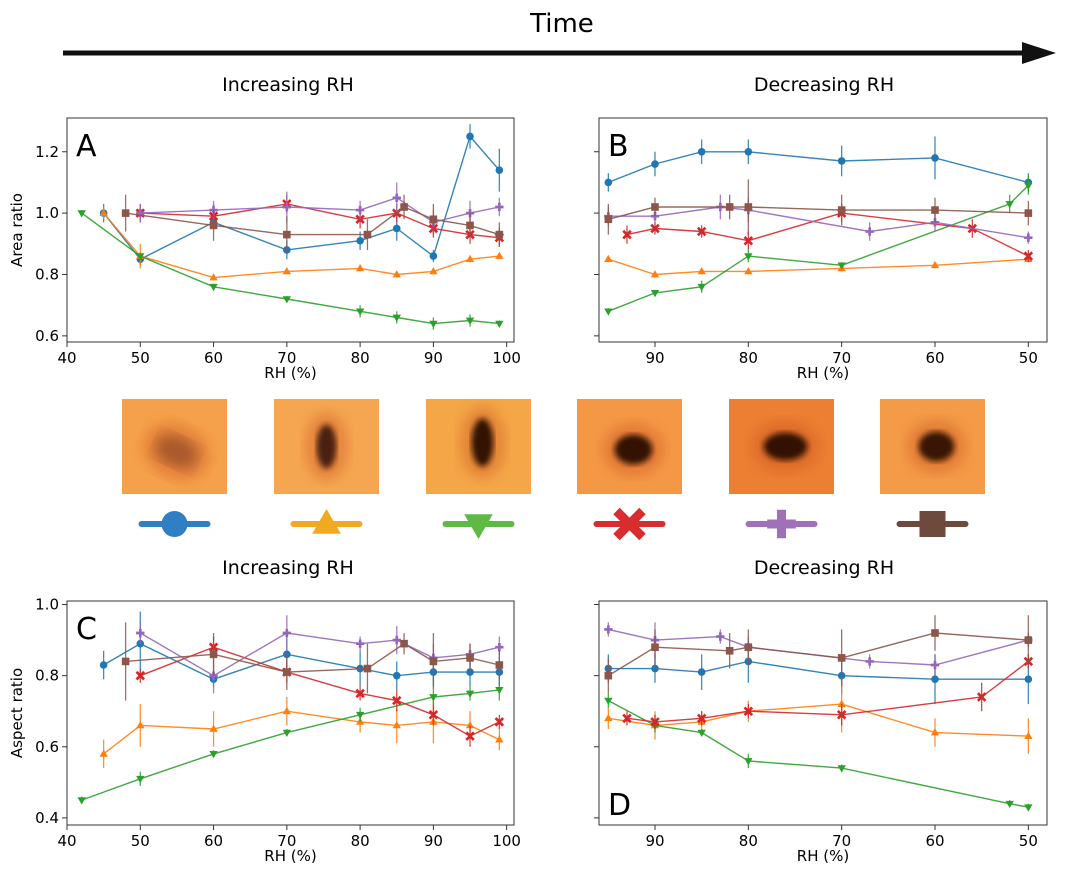 Image resolution: width=1076 pixels, height=869 pixels. Describe the element at coordinates (608, 675) in the screenshot. I see `panel-d-point-brown` at that location.